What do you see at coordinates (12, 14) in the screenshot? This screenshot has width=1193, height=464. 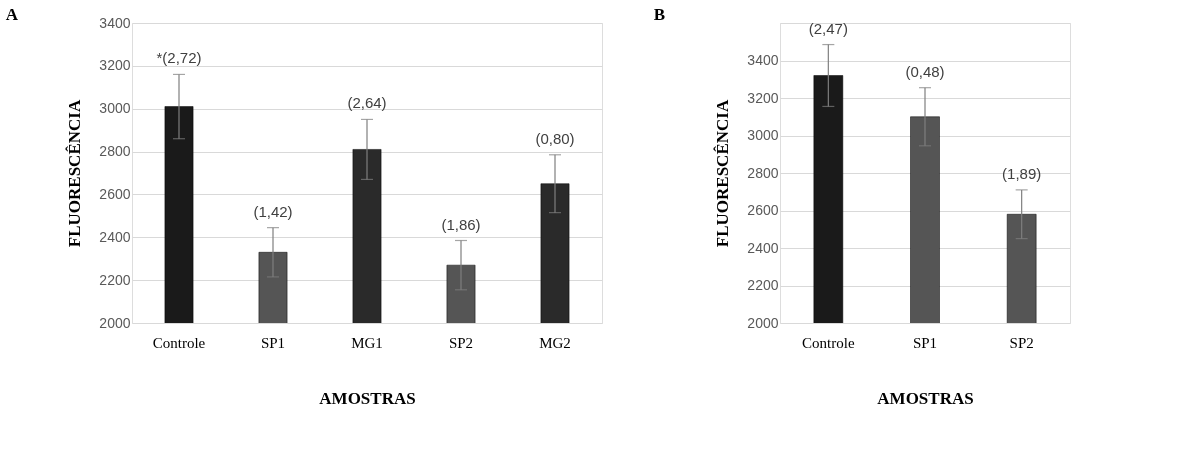 I see `chart-title: A` at bounding box center [12, 14].